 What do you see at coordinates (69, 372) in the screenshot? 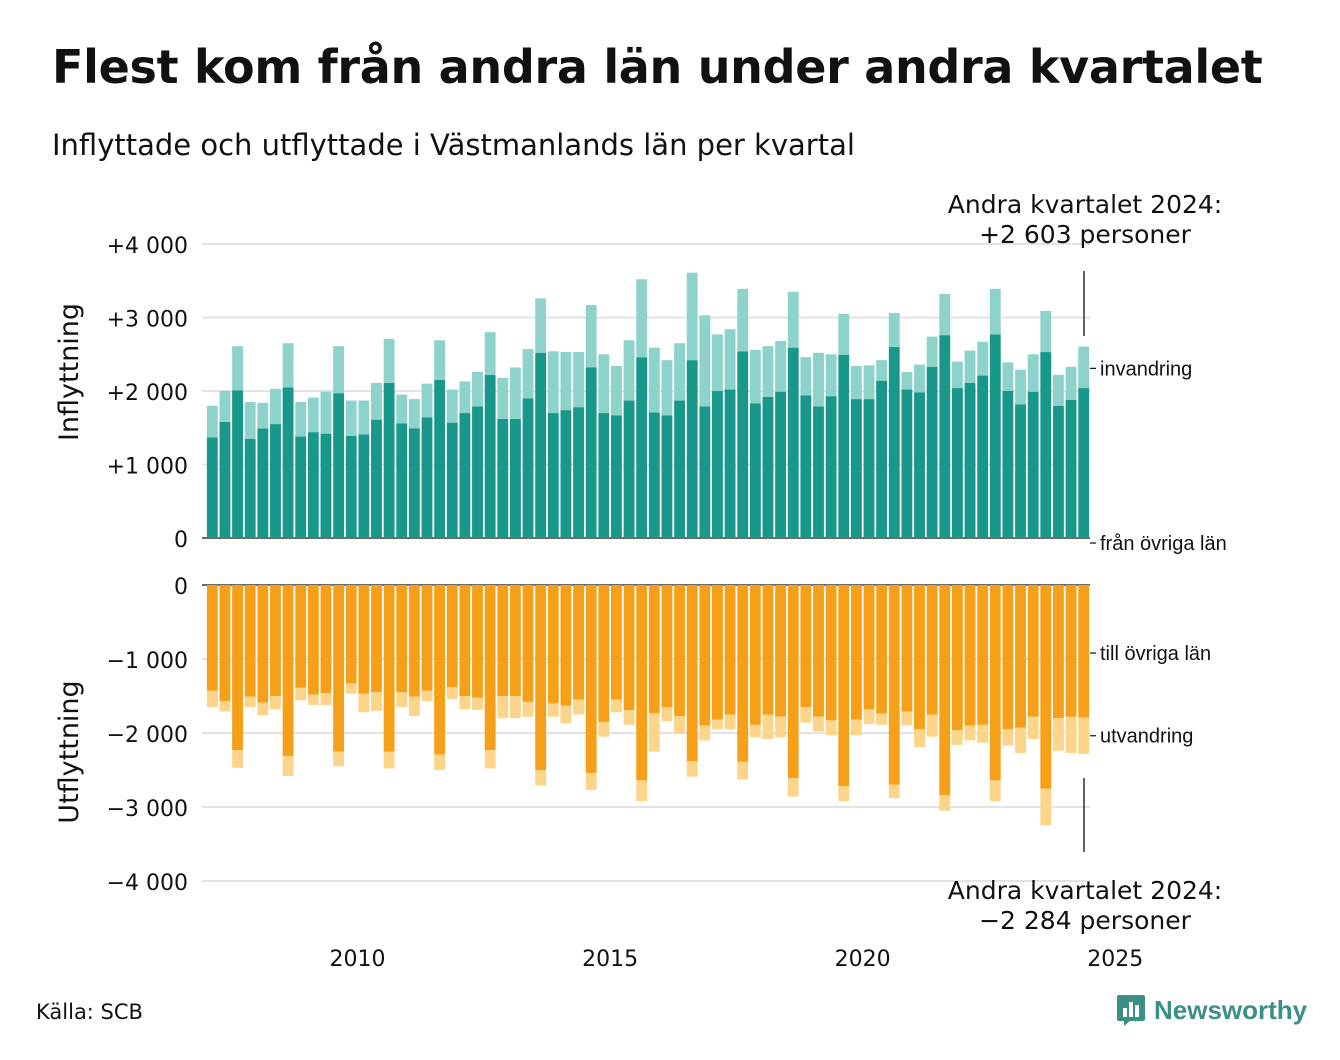
I see `inflow-axis-label: Inflyttning` at bounding box center [69, 372].